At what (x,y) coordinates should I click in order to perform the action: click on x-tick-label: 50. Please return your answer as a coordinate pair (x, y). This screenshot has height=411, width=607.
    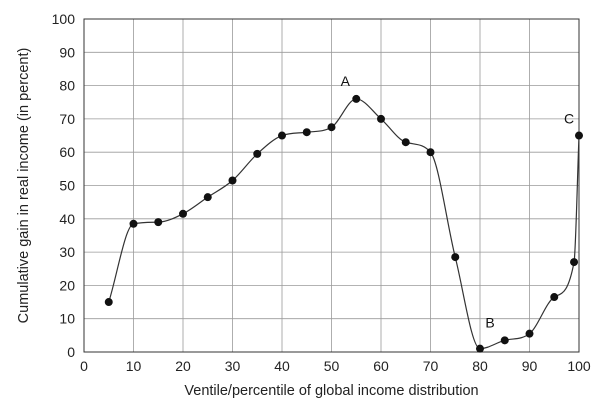
    Looking at the image, I should click on (332, 366).